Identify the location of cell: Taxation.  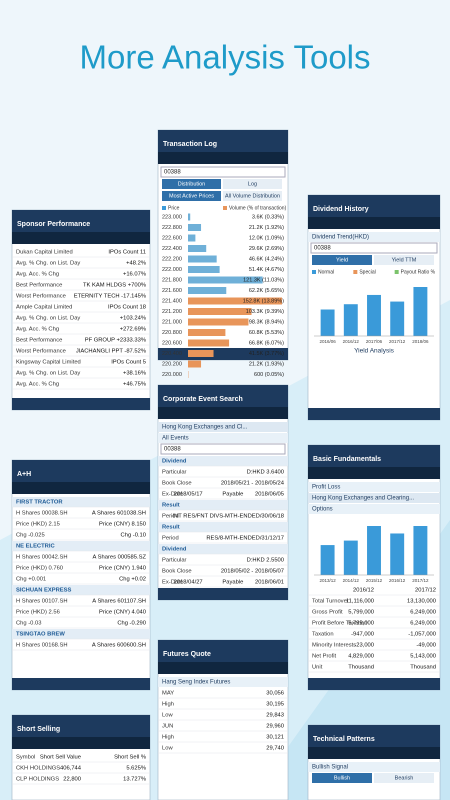
(323, 635).